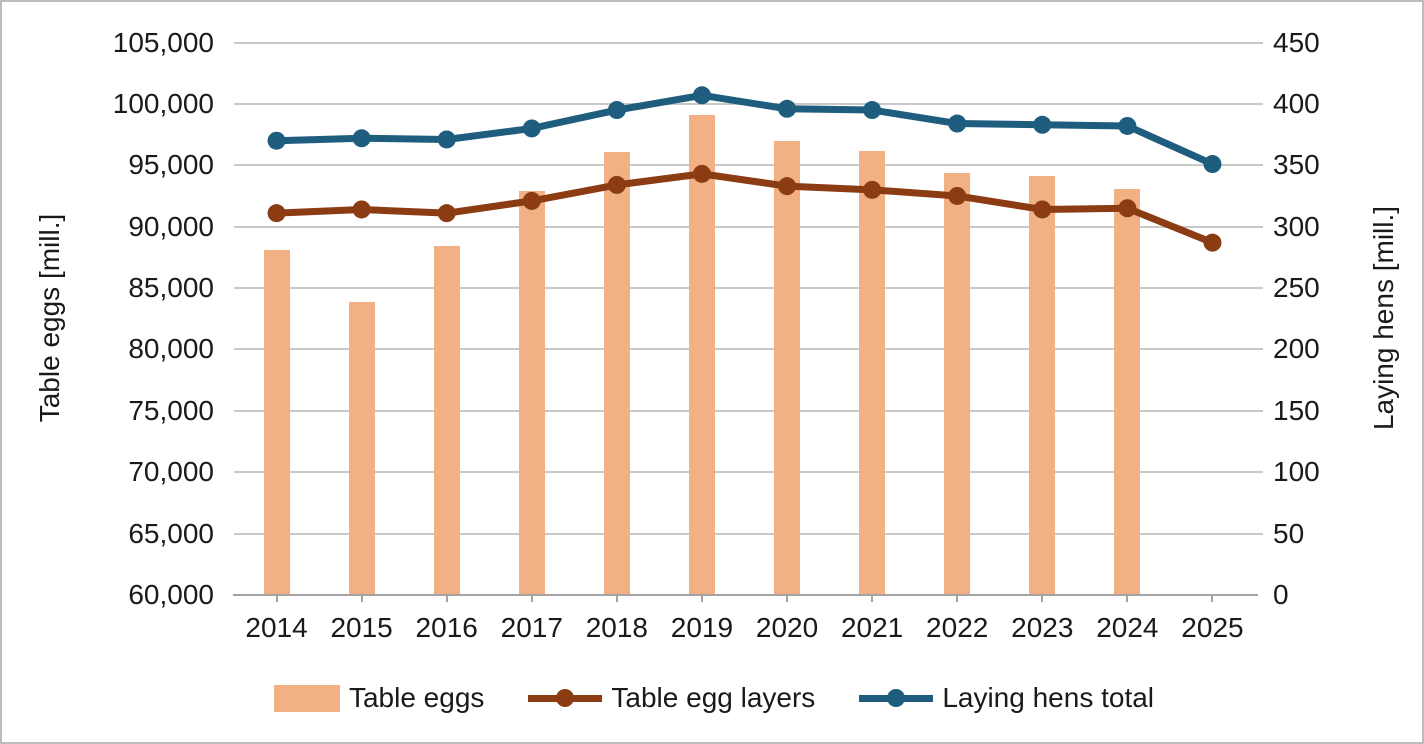  What do you see at coordinates (361, 448) in the screenshot?
I see `bar-2015` at bounding box center [361, 448].